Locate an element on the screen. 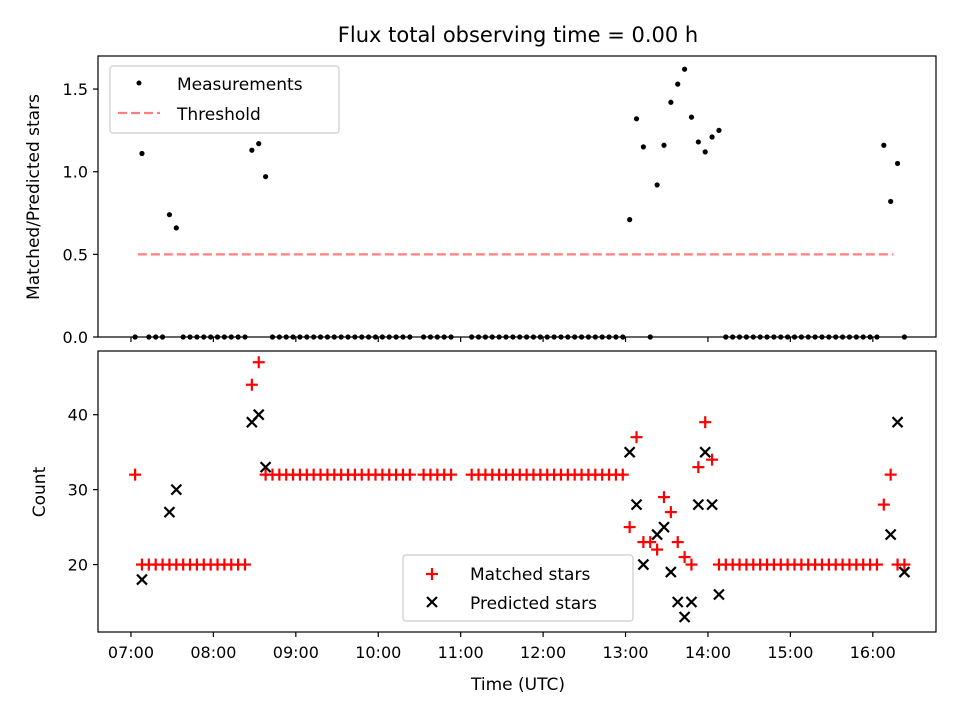  ratio-legend-box is located at coordinates (224, 99).